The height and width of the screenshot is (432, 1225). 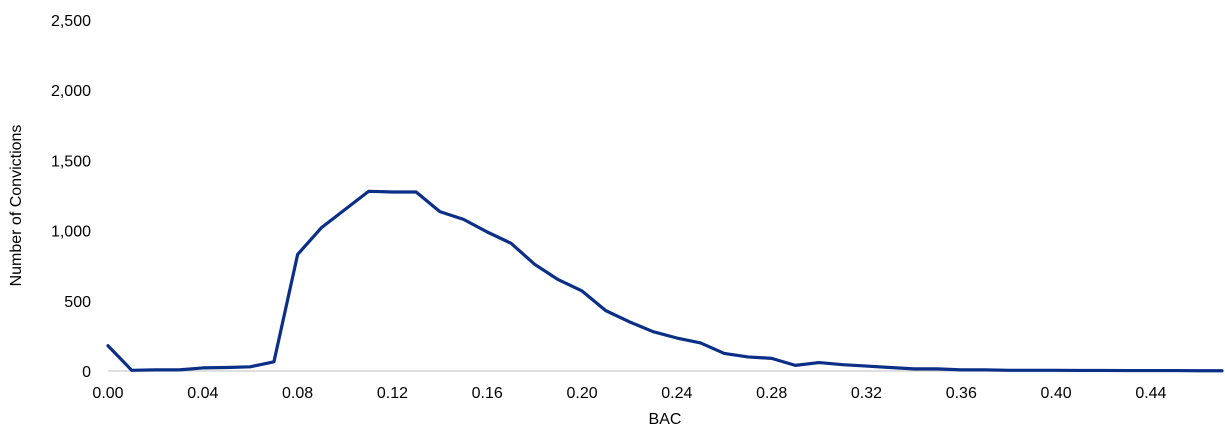 What do you see at coordinates (771, 393) in the screenshot?
I see `x-tick-label: 0.28` at bounding box center [771, 393].